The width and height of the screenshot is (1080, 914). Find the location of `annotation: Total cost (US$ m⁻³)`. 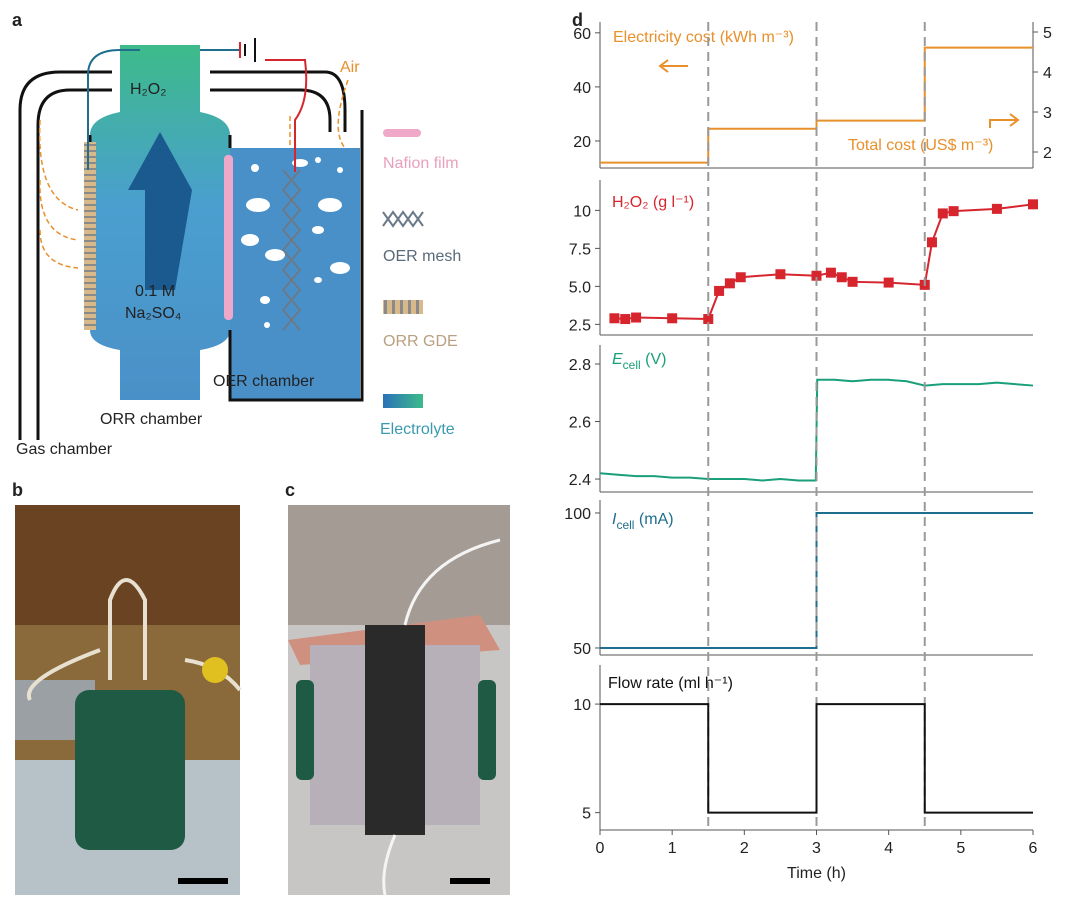

annotation: Total cost (US$ m⁻³) is located at coordinates (920, 145).